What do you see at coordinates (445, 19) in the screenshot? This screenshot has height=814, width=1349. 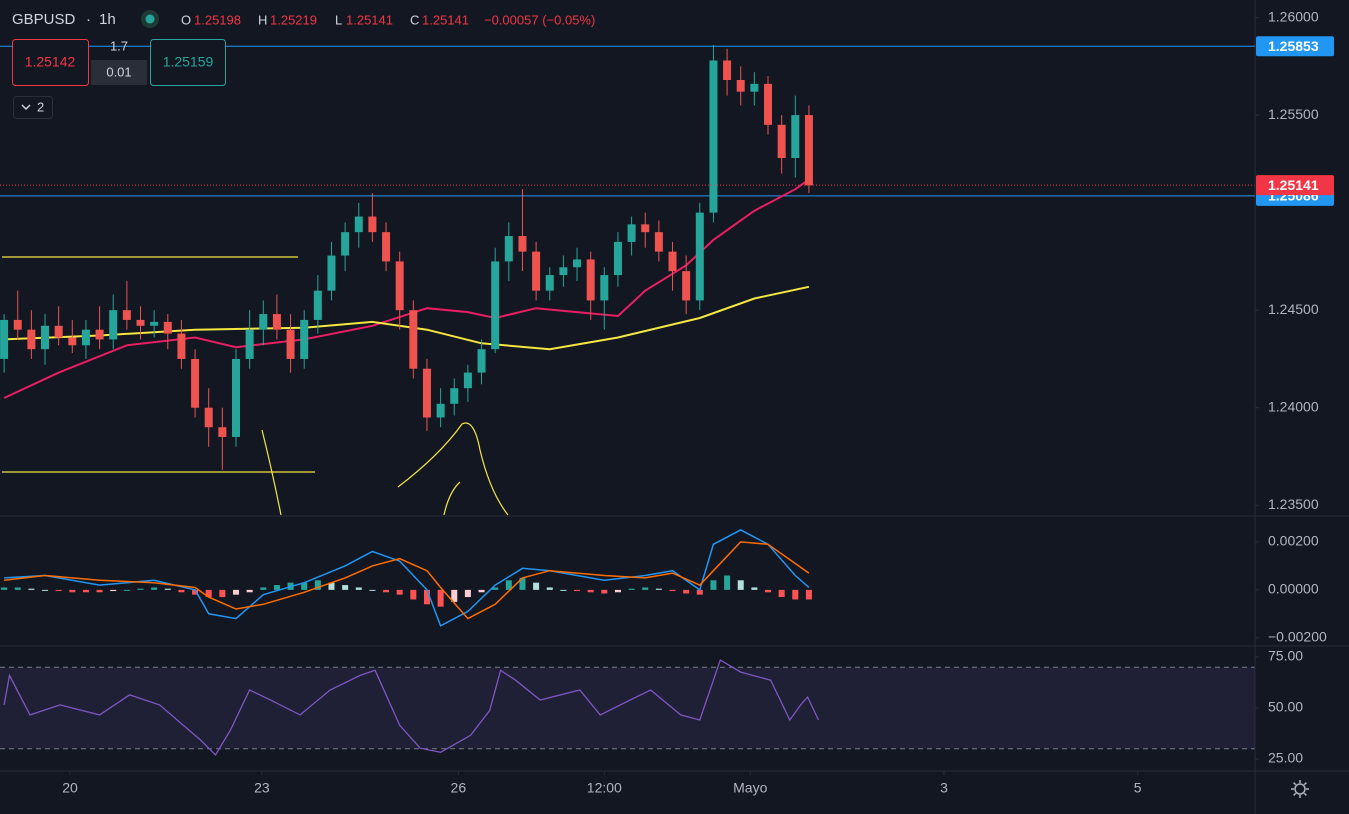 I see `ohlc-value: 1.25141` at bounding box center [445, 19].